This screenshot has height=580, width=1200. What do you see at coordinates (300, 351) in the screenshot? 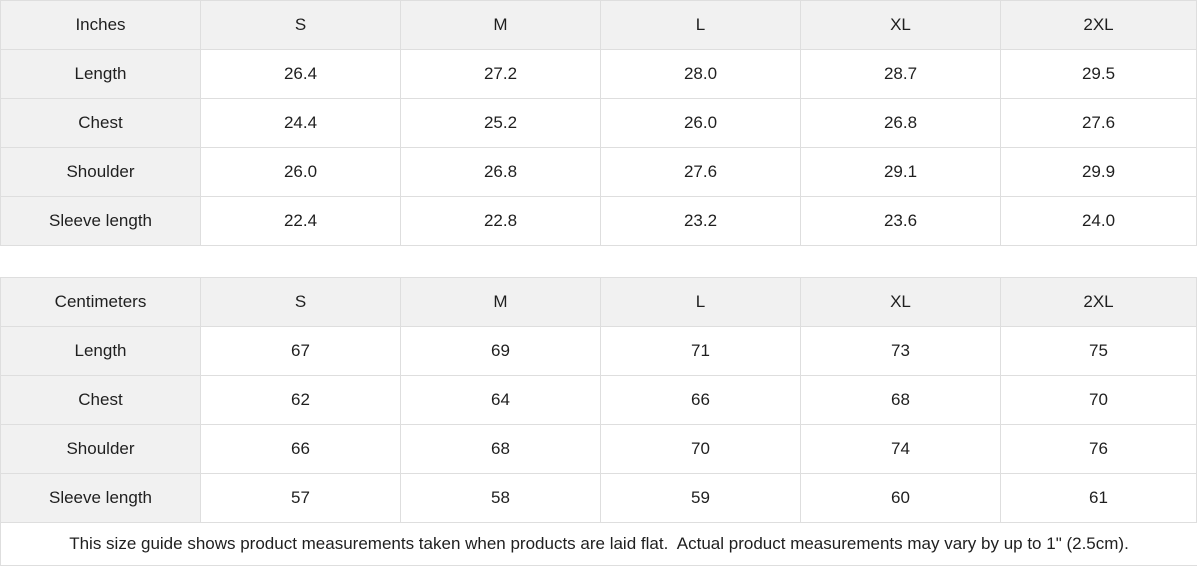
I see `measurement-cell: 67` at bounding box center [300, 351].